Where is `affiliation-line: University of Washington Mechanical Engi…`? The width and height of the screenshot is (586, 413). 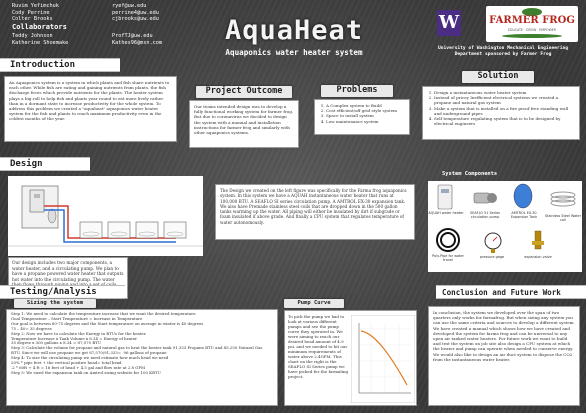
affiliation-line: University of Washington Mechanical Engi… is located at coordinates (503, 48).